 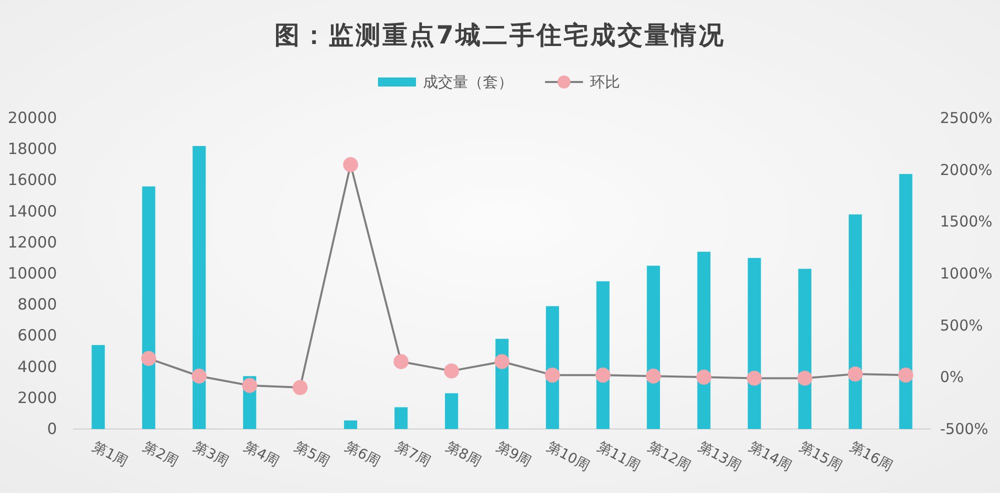 What do you see at coordinates (32, 211) in the screenshot?
I see `y-tick-label: 14000` at bounding box center [32, 211].